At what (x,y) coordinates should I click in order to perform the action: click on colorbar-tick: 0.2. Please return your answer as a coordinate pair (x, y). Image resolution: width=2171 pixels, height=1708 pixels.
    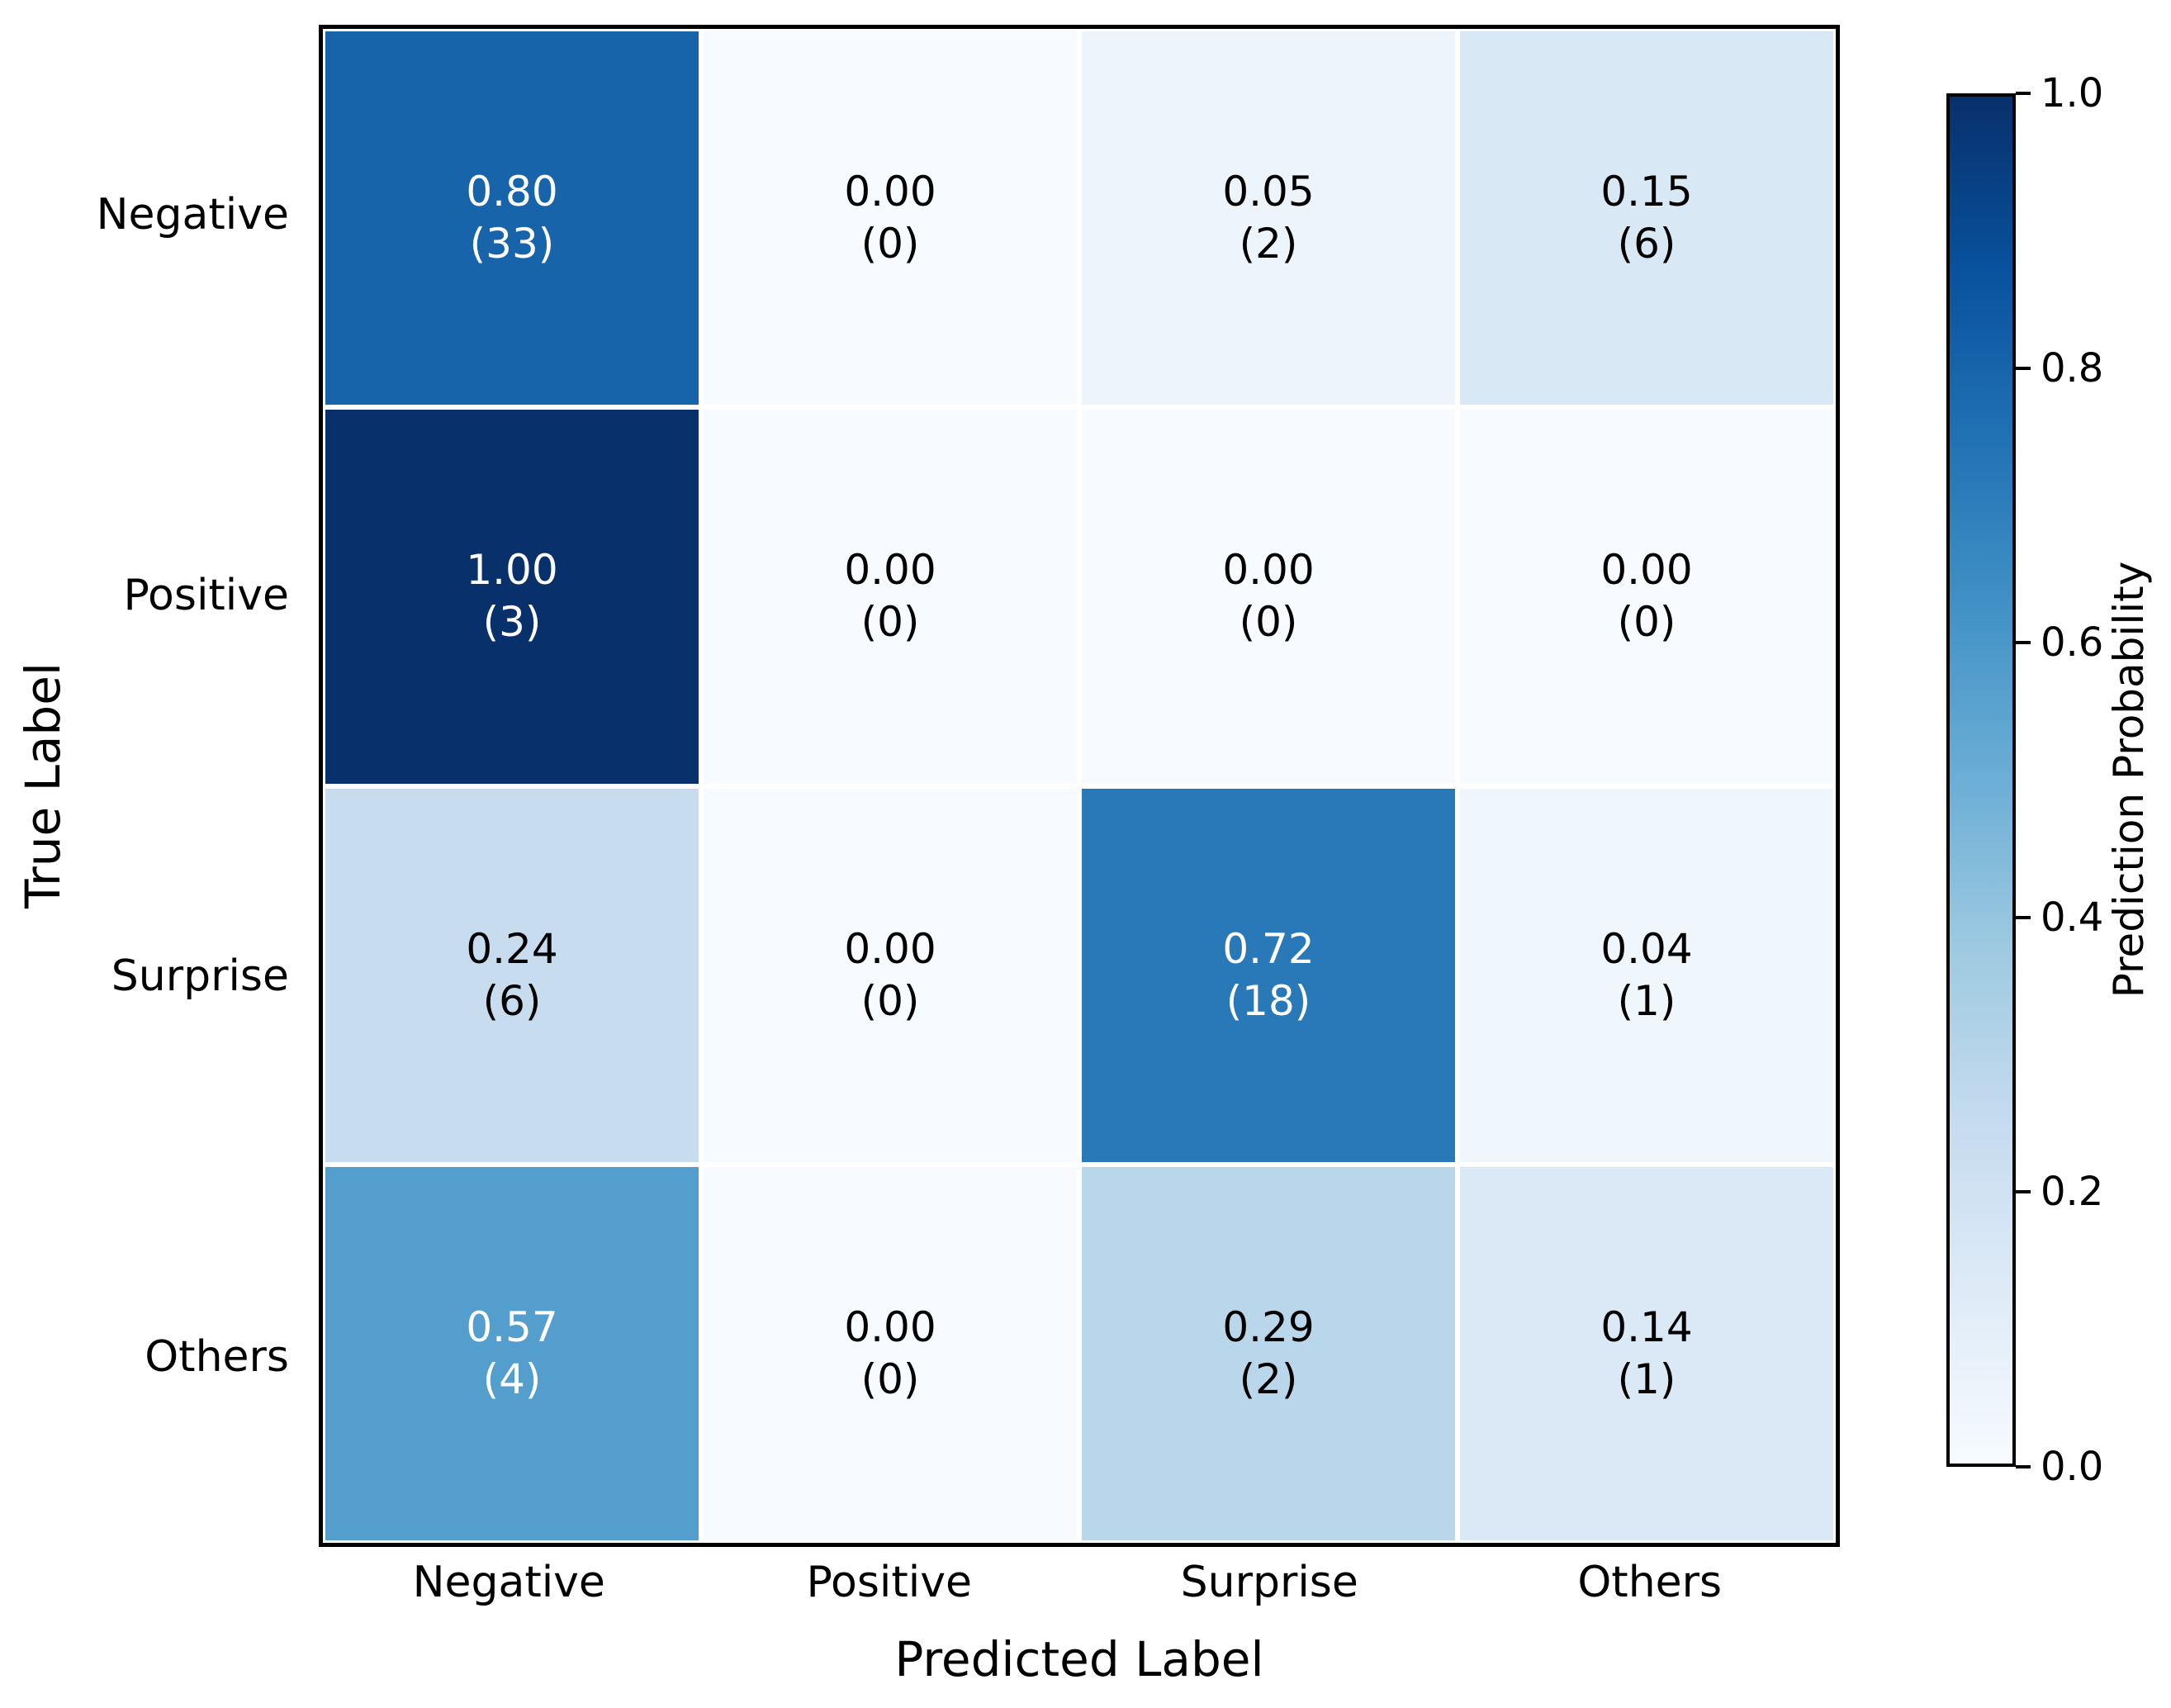
    Looking at the image, I should click on (2059, 1192).